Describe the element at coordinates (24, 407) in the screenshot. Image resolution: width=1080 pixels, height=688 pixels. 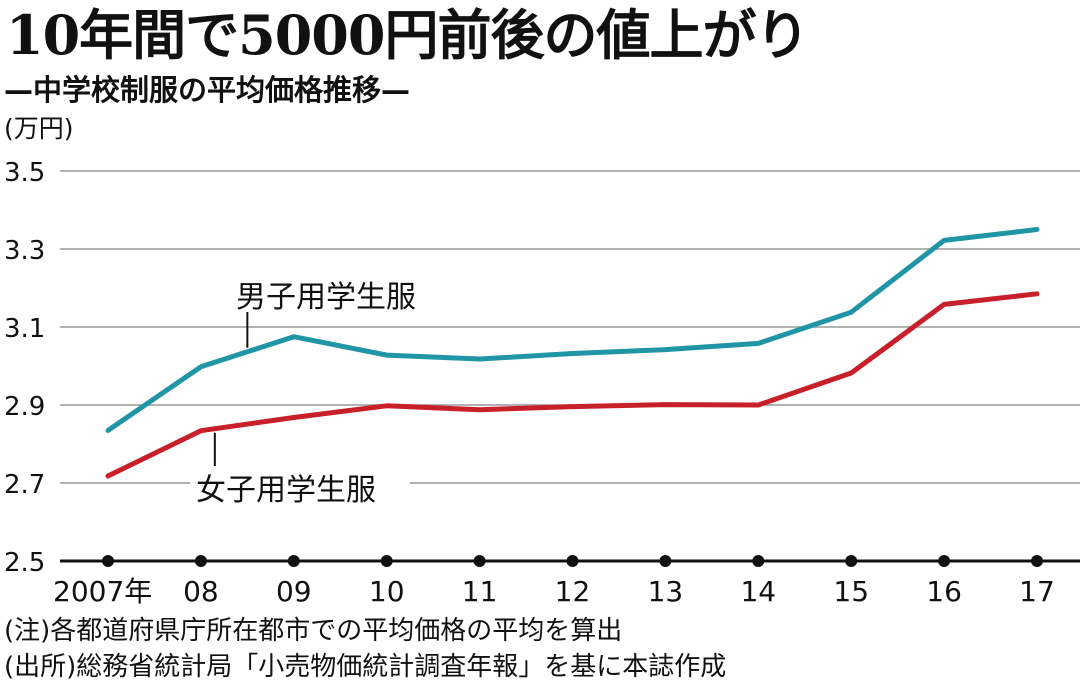
I see `y-tick-label: 2.9` at that location.